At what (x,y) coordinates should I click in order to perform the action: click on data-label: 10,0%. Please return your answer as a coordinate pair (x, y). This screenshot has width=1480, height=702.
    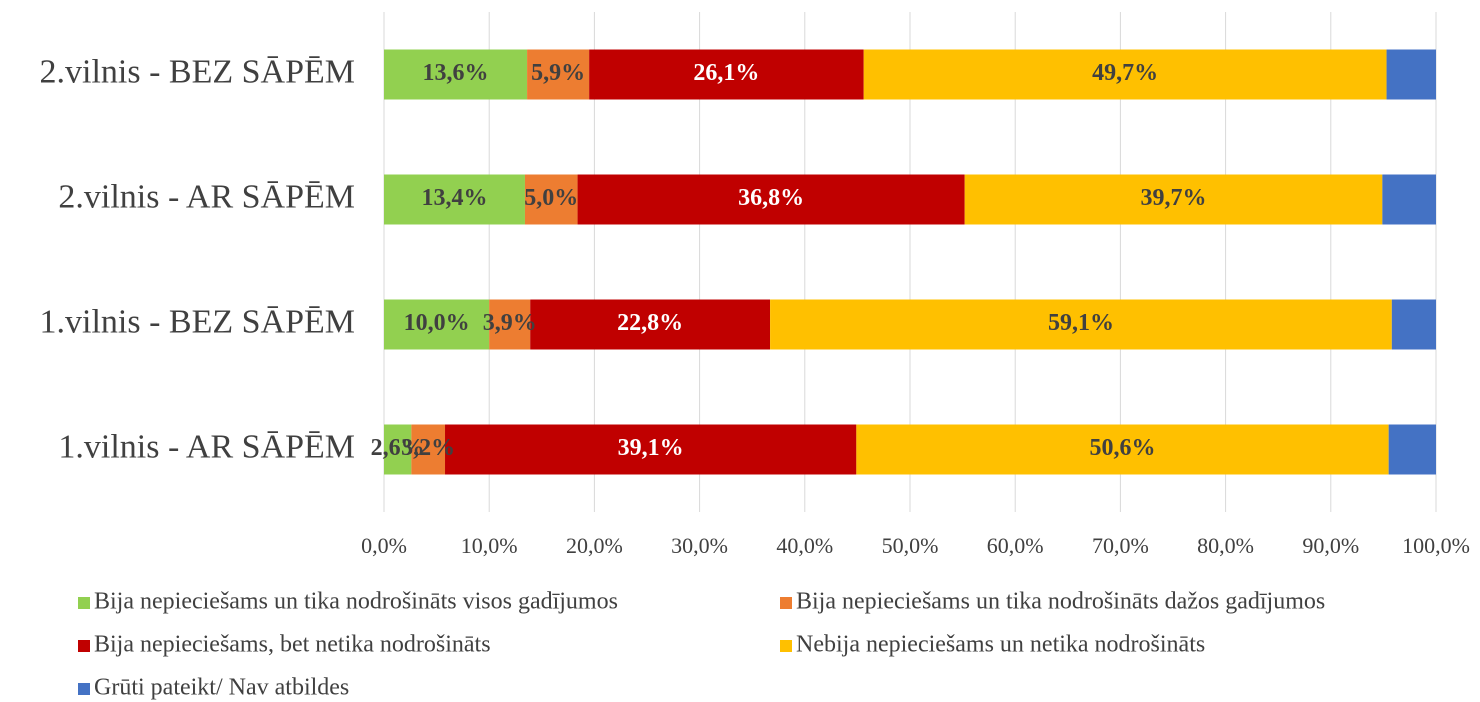
    Looking at the image, I should click on (437, 323).